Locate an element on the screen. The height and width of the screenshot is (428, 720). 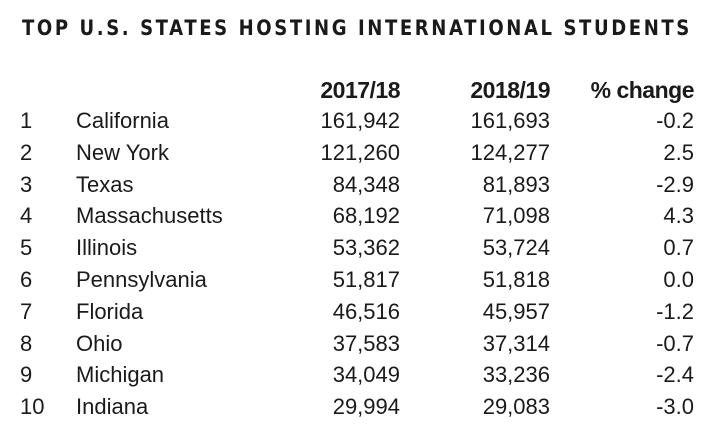
table-row: 10 Indiana 29,994 29,083 -3.0 is located at coordinates (360, 407).